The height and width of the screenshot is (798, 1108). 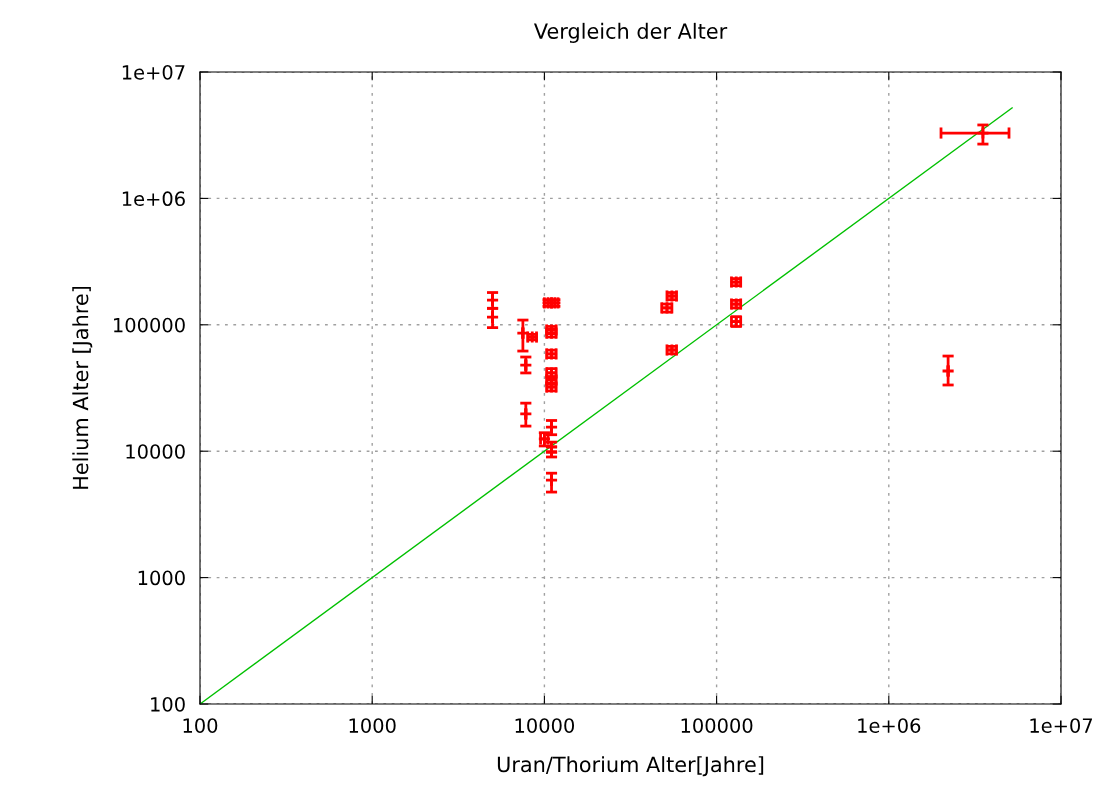 I want to click on x-tick-label: 100000, so click(x=717, y=725).